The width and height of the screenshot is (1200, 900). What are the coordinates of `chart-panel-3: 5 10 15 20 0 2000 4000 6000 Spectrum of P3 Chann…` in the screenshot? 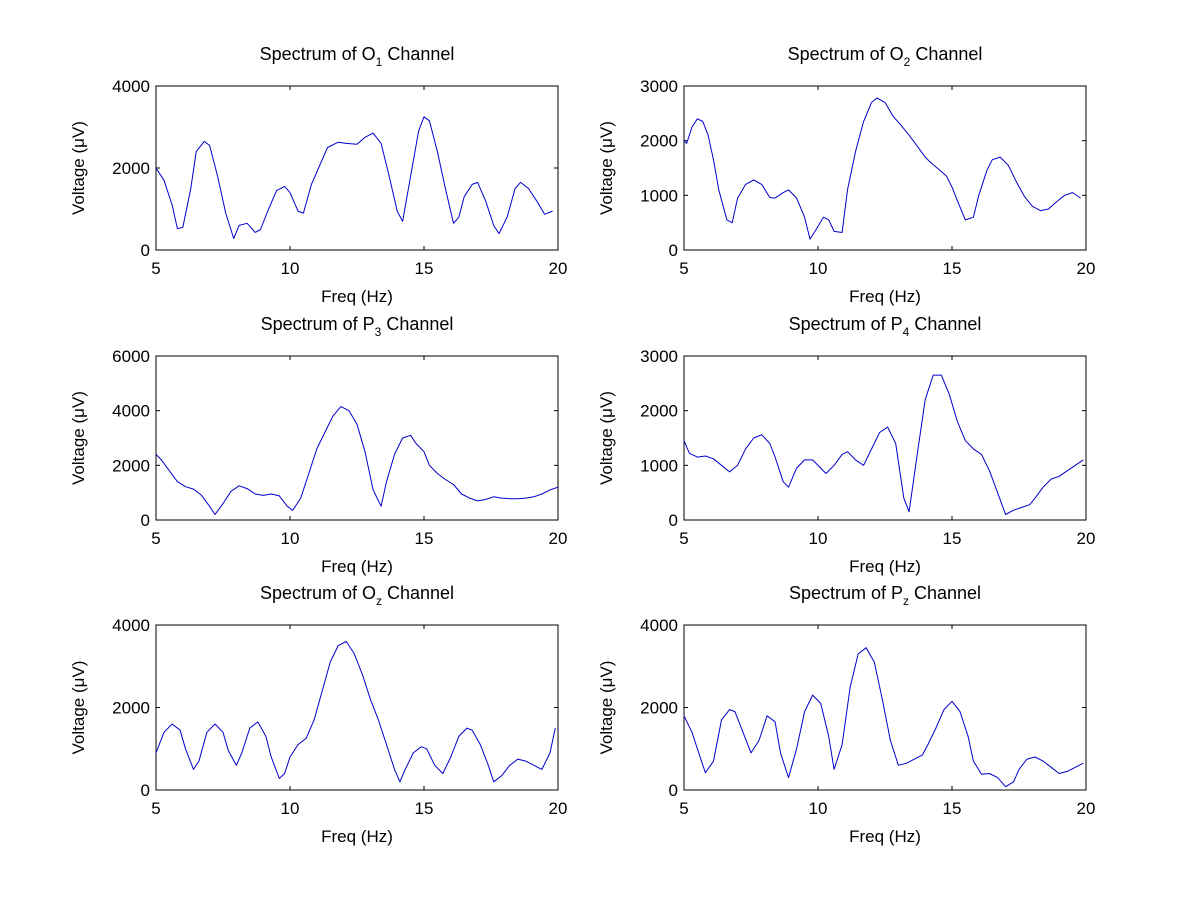 It's located at (318, 445).